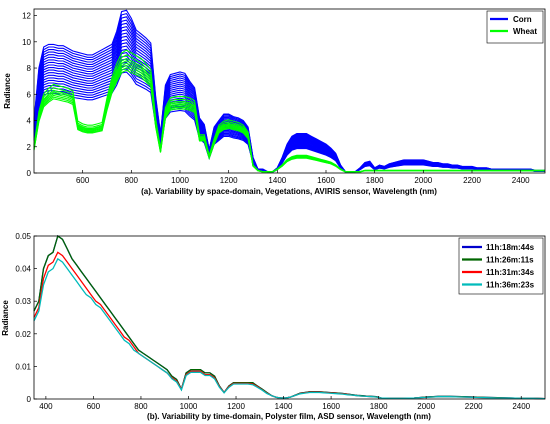 The width and height of the screenshot is (550, 424). I want to click on y-tick-label: 0.05, so click(23, 236).